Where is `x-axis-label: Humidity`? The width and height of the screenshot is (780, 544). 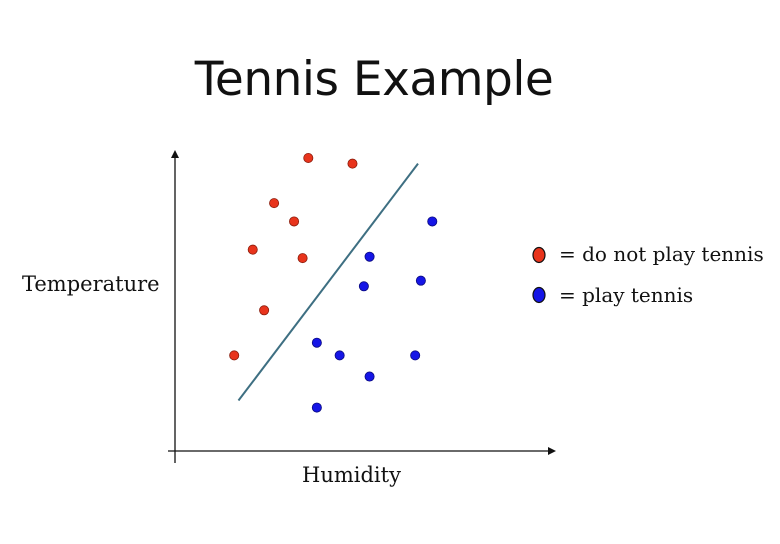
x-axis-label: Humidity is located at coordinates (351, 475).